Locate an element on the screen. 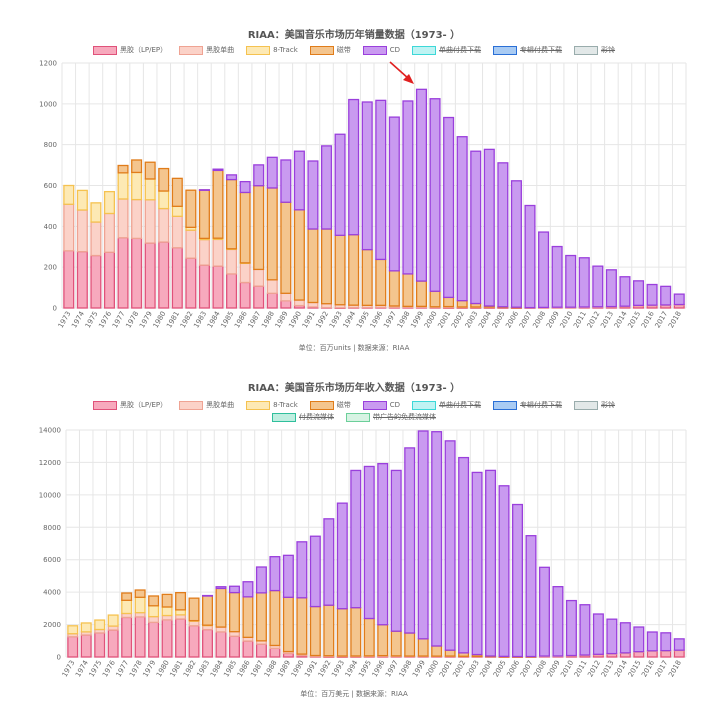  revenue-legend-item: 彩铃 is located at coordinates (594, 405).